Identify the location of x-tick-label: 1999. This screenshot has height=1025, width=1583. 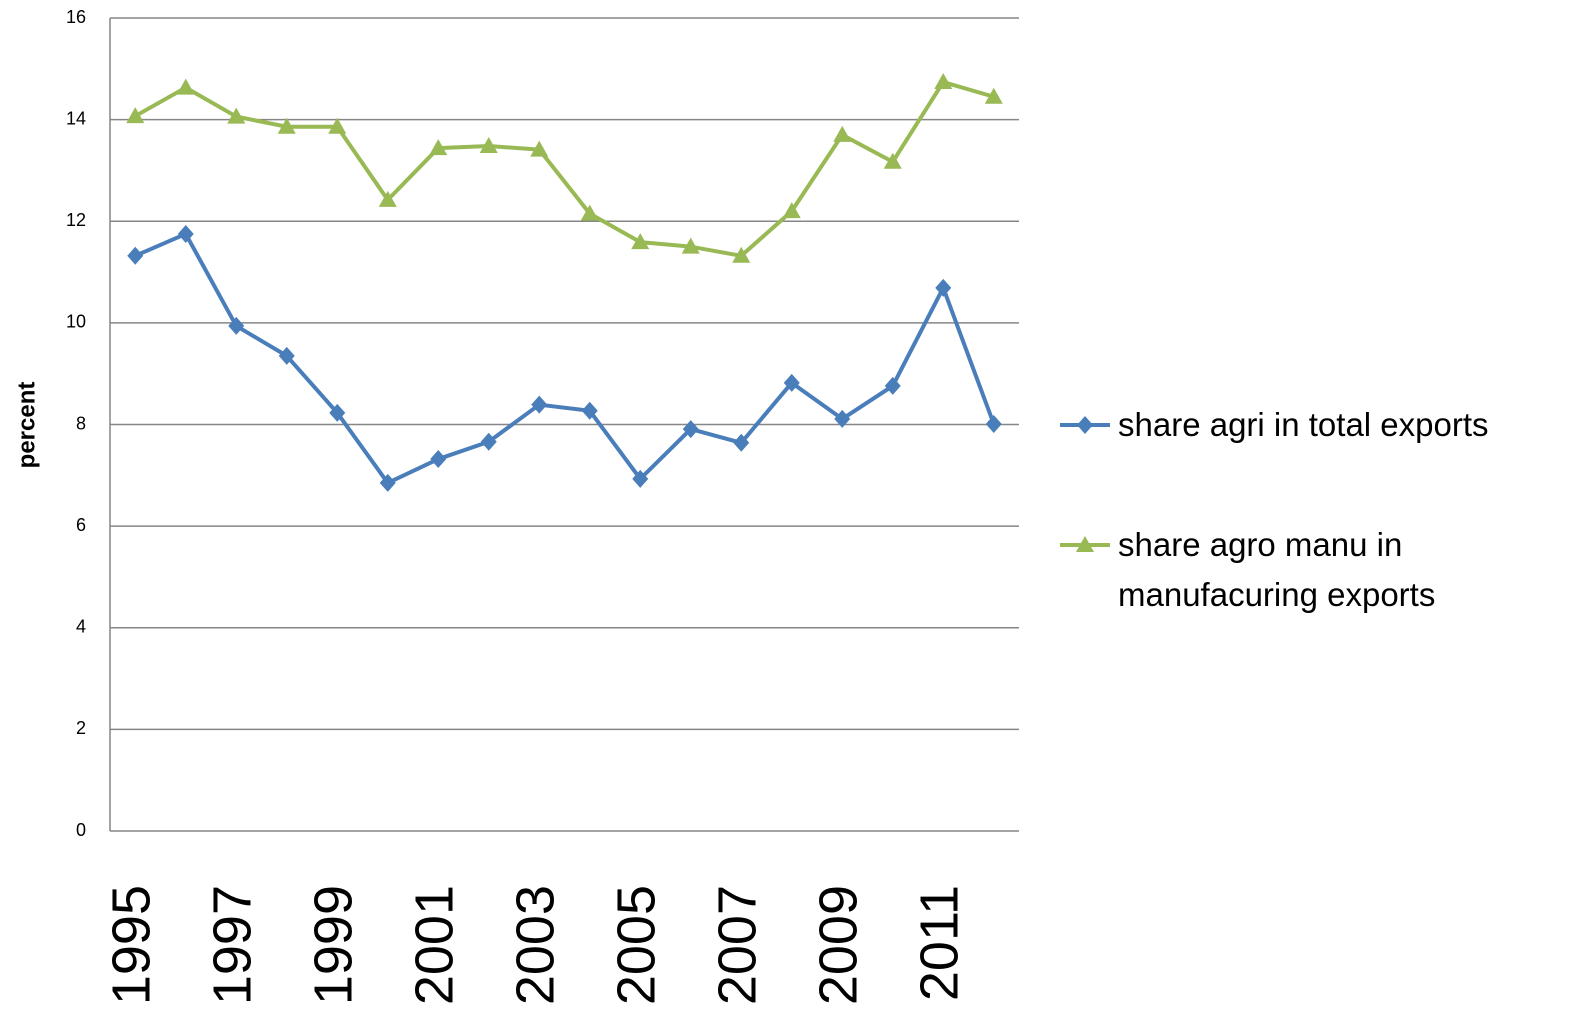
(334, 945).